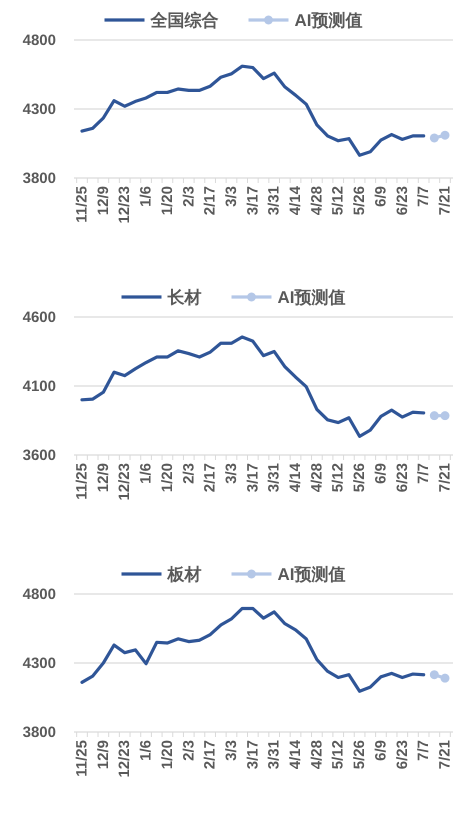  What do you see at coordinates (184, 20) in the screenshot?
I see `legend-label: 全国综合` at bounding box center [184, 20].